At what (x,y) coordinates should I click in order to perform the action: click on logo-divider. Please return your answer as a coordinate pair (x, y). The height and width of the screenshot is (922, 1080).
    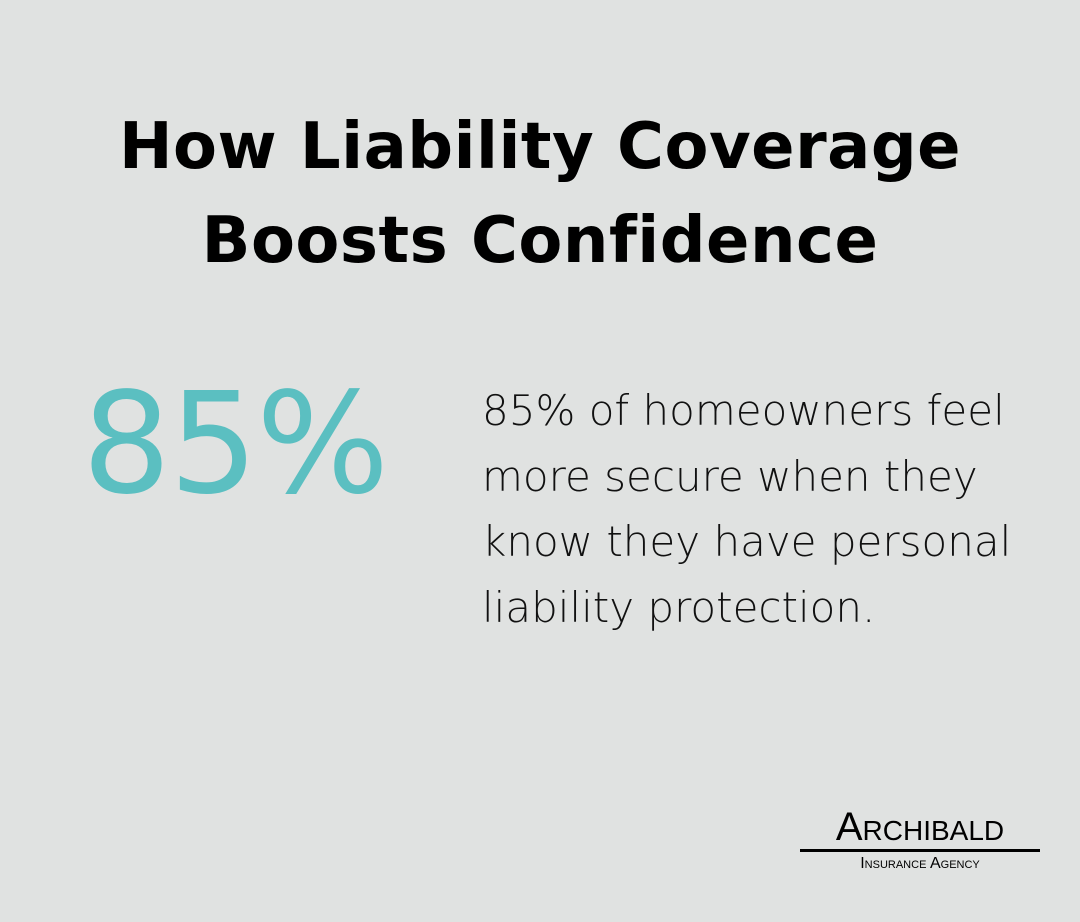
    Looking at the image, I should click on (920, 850).